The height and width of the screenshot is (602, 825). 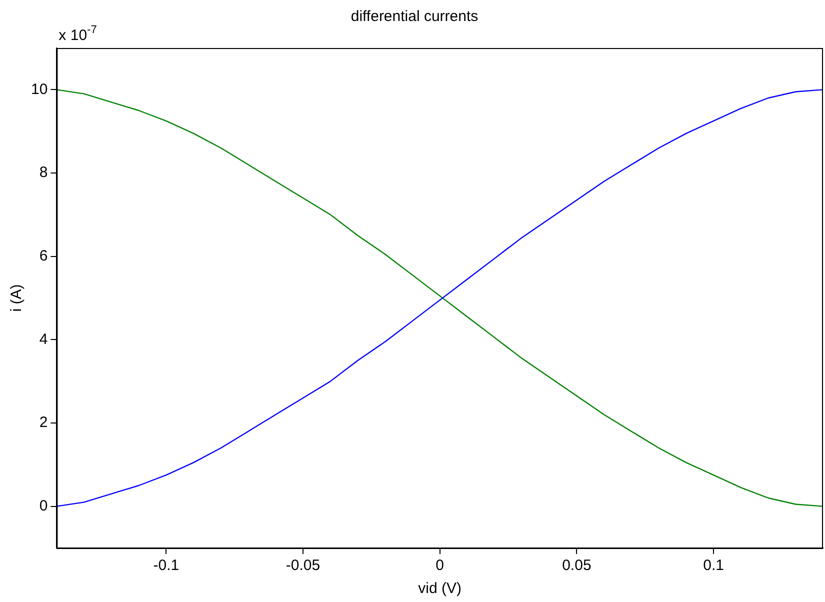 I want to click on x-tick-label: -0.05, so click(x=303, y=565).